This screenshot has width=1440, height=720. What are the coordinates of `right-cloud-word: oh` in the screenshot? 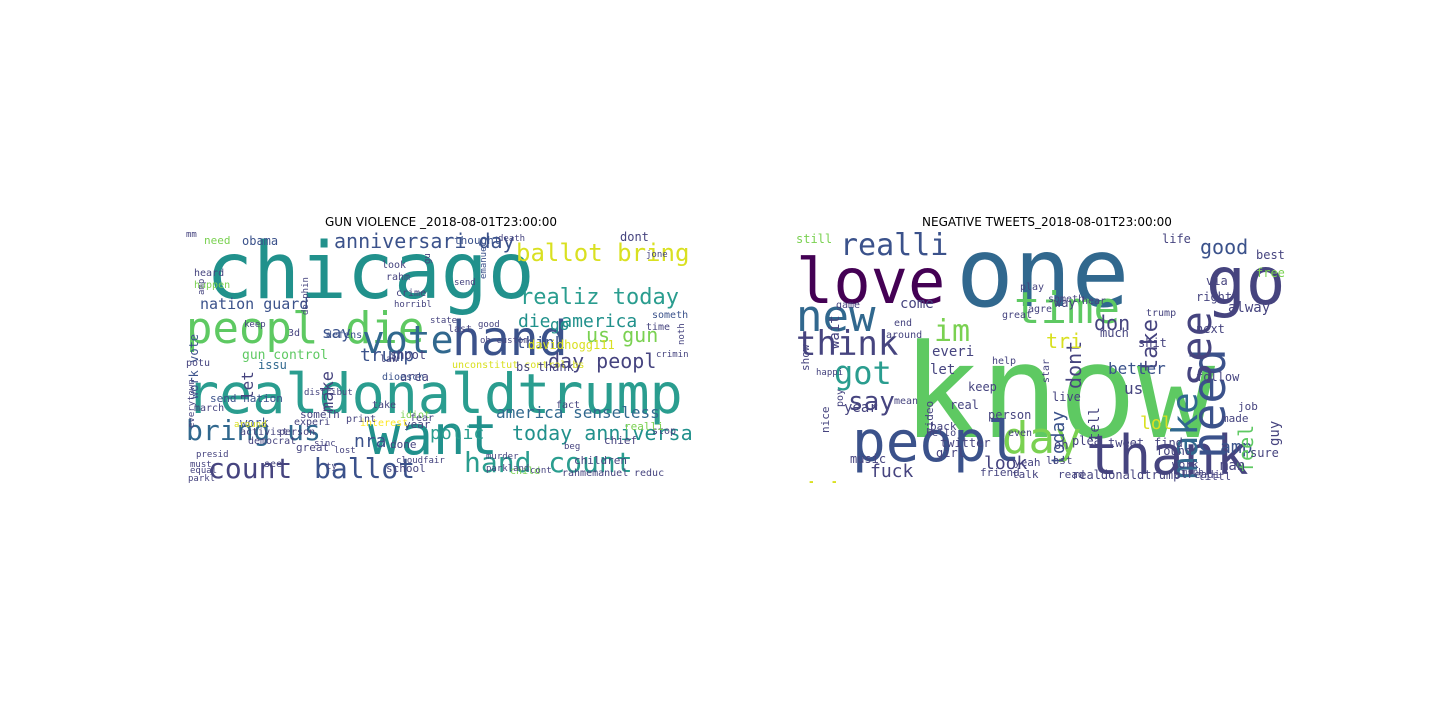 It's located at (1061, 445).